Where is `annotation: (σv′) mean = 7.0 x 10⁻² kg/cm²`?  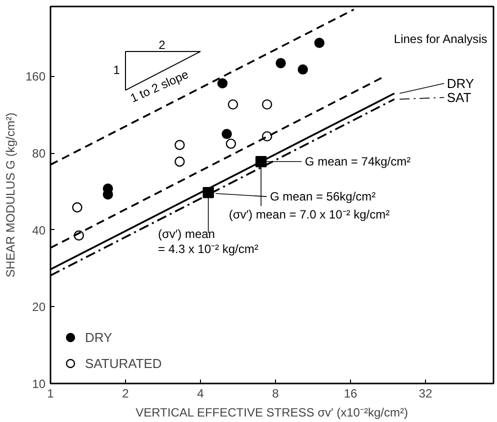
annotation: (σv′) mean = 7.0 x 10⁻² kg/cm² is located at coordinates (309, 215).